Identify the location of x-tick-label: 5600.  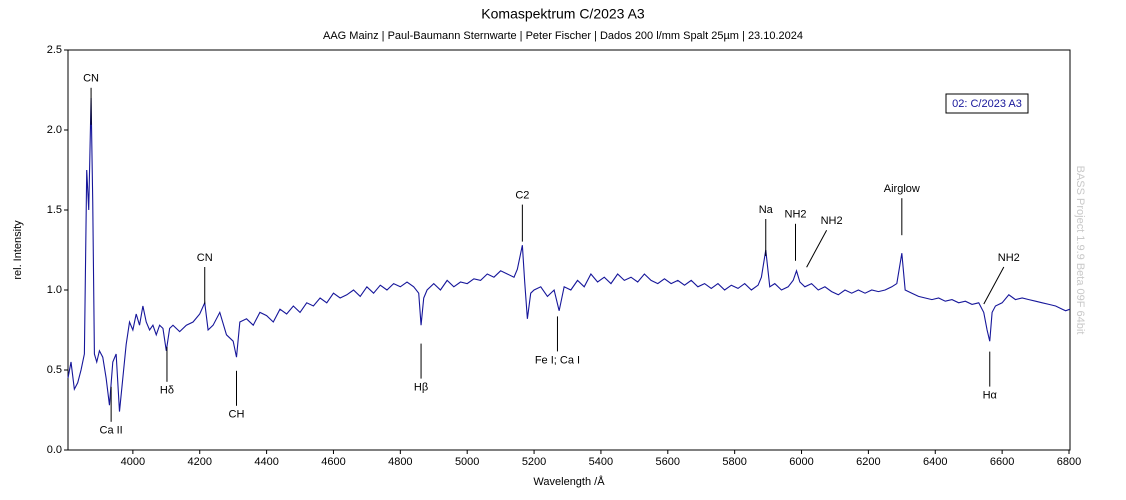
(668, 462).